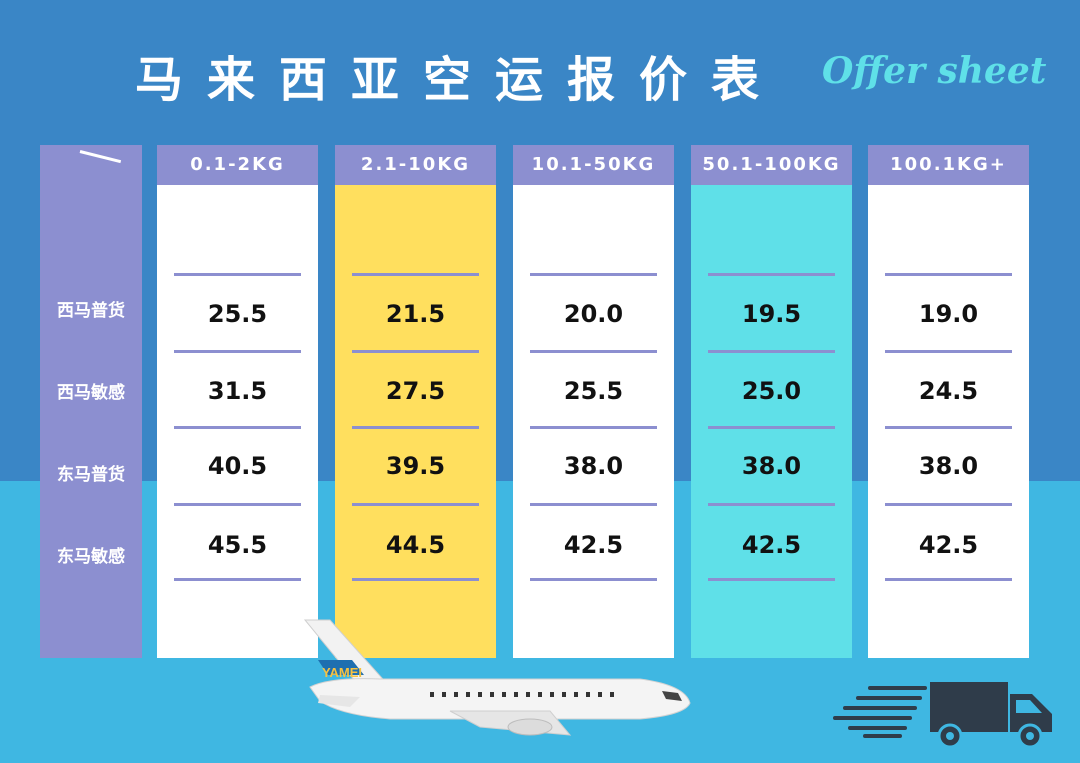 The image size is (1080, 763). Describe the element at coordinates (948, 314) in the screenshot. I see `price-cell: 19.0` at that location.